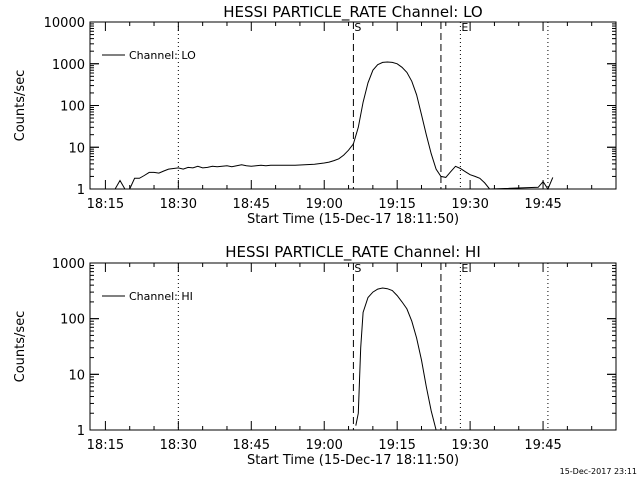  What do you see at coordinates (20, 106) in the screenshot?
I see `y-axis-label-lo: Counts/sec` at bounding box center [20, 106].